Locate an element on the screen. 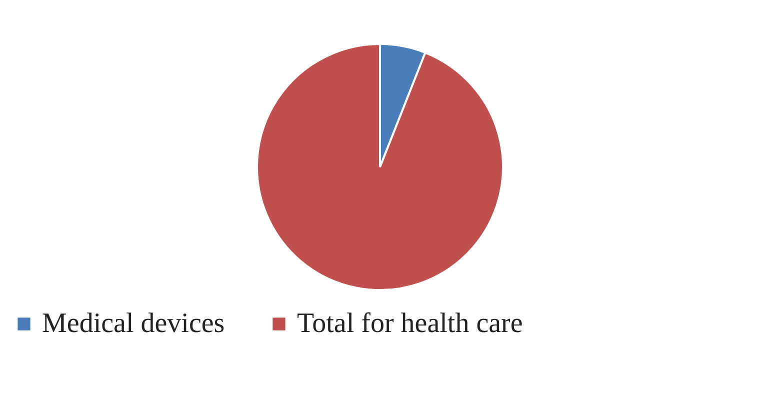 The height and width of the screenshot is (401, 768). legend-label: Medical devices is located at coordinates (133, 323).